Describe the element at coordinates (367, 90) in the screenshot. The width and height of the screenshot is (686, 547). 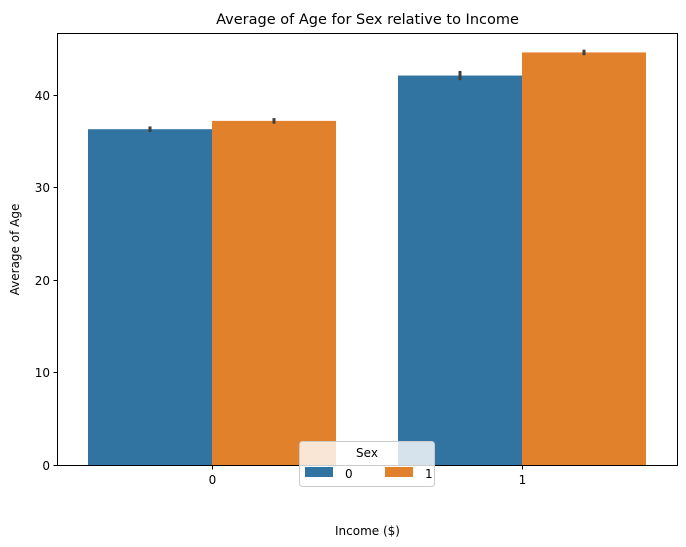
I see `error-bars` at that location.